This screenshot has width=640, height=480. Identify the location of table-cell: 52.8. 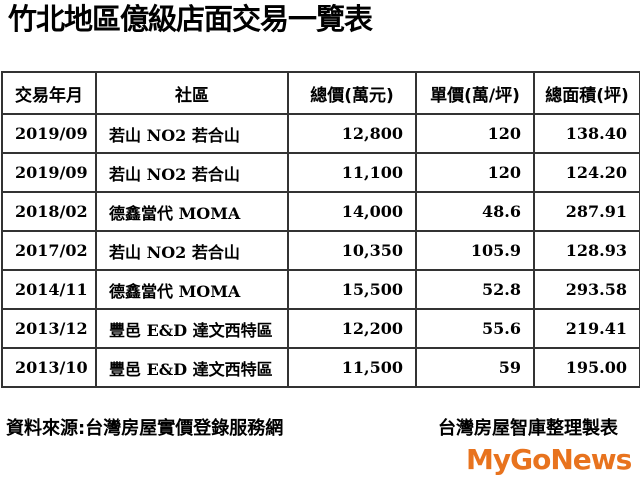
(475, 289).